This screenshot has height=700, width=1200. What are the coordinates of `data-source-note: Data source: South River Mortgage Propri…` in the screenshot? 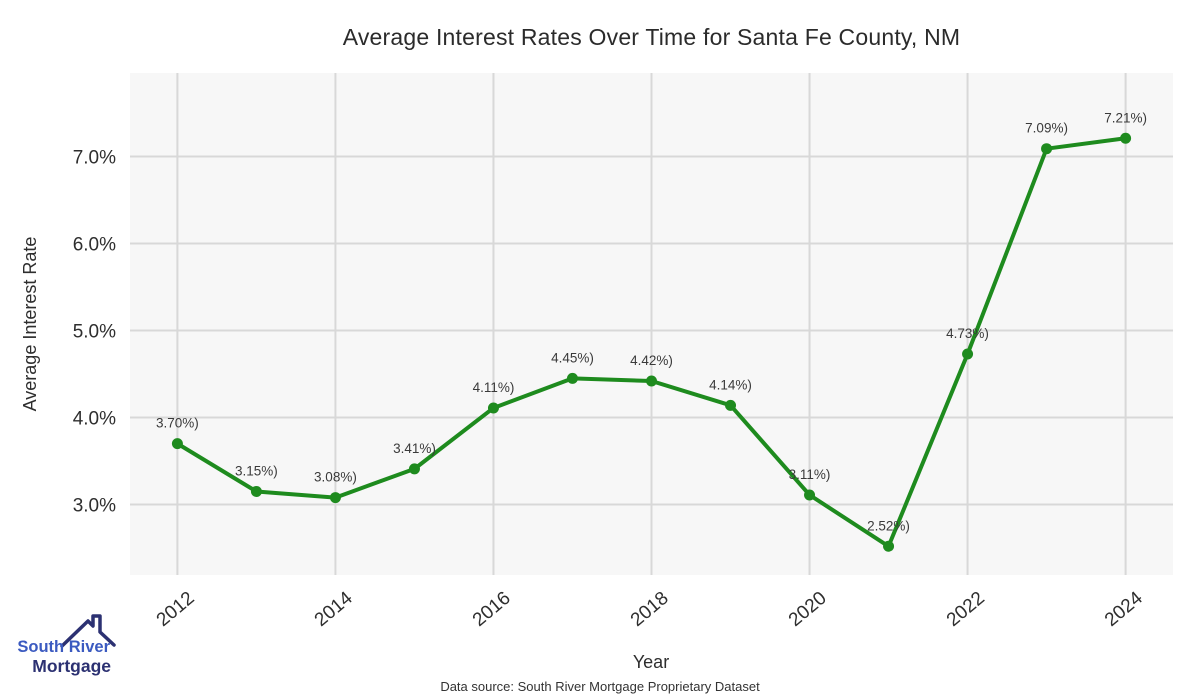 It's located at (600, 686).